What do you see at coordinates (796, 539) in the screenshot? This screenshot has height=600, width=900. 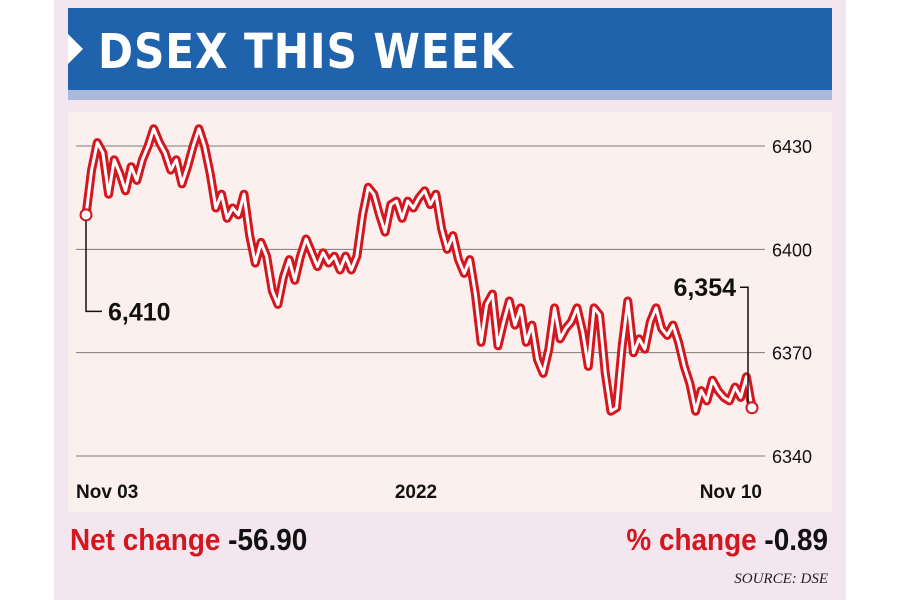 I see `percent-change-value: -0.89` at bounding box center [796, 539].